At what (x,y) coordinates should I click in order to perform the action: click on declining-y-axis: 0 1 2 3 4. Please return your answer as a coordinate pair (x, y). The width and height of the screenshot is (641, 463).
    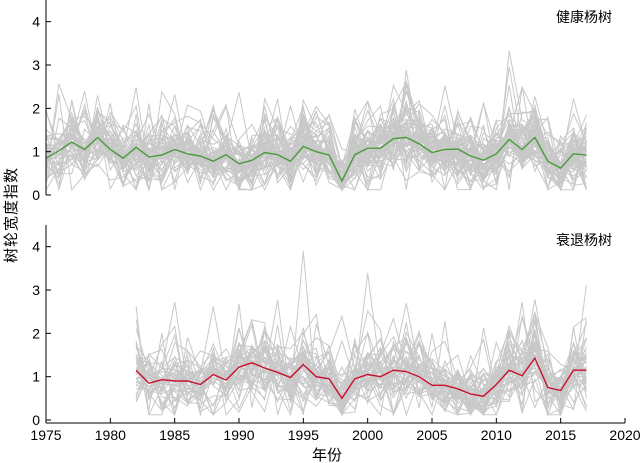
    Looking at the image, I should click on (41, 326).